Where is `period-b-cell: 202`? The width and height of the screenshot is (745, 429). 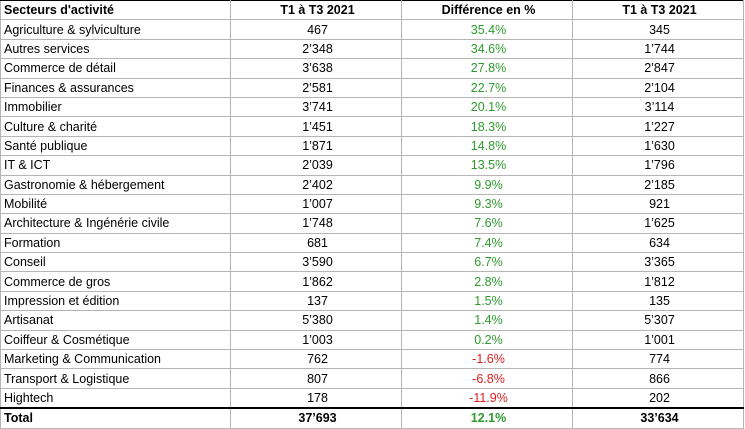 period-b-cell: 202 is located at coordinates (658, 398).